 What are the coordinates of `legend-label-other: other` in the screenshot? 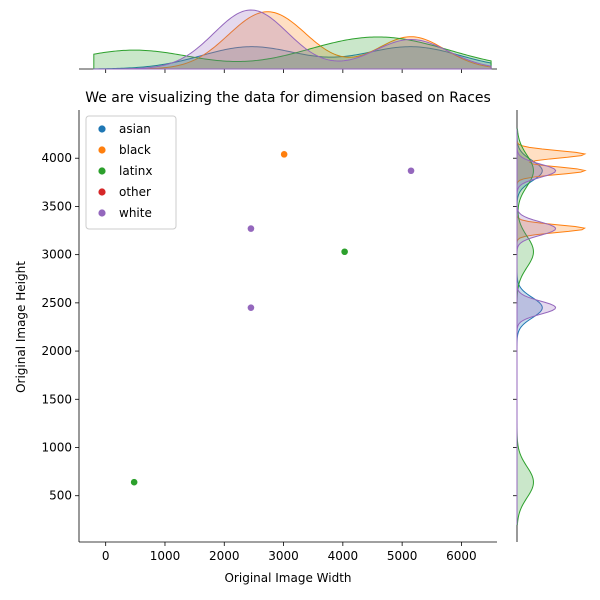 It's located at (135, 192).